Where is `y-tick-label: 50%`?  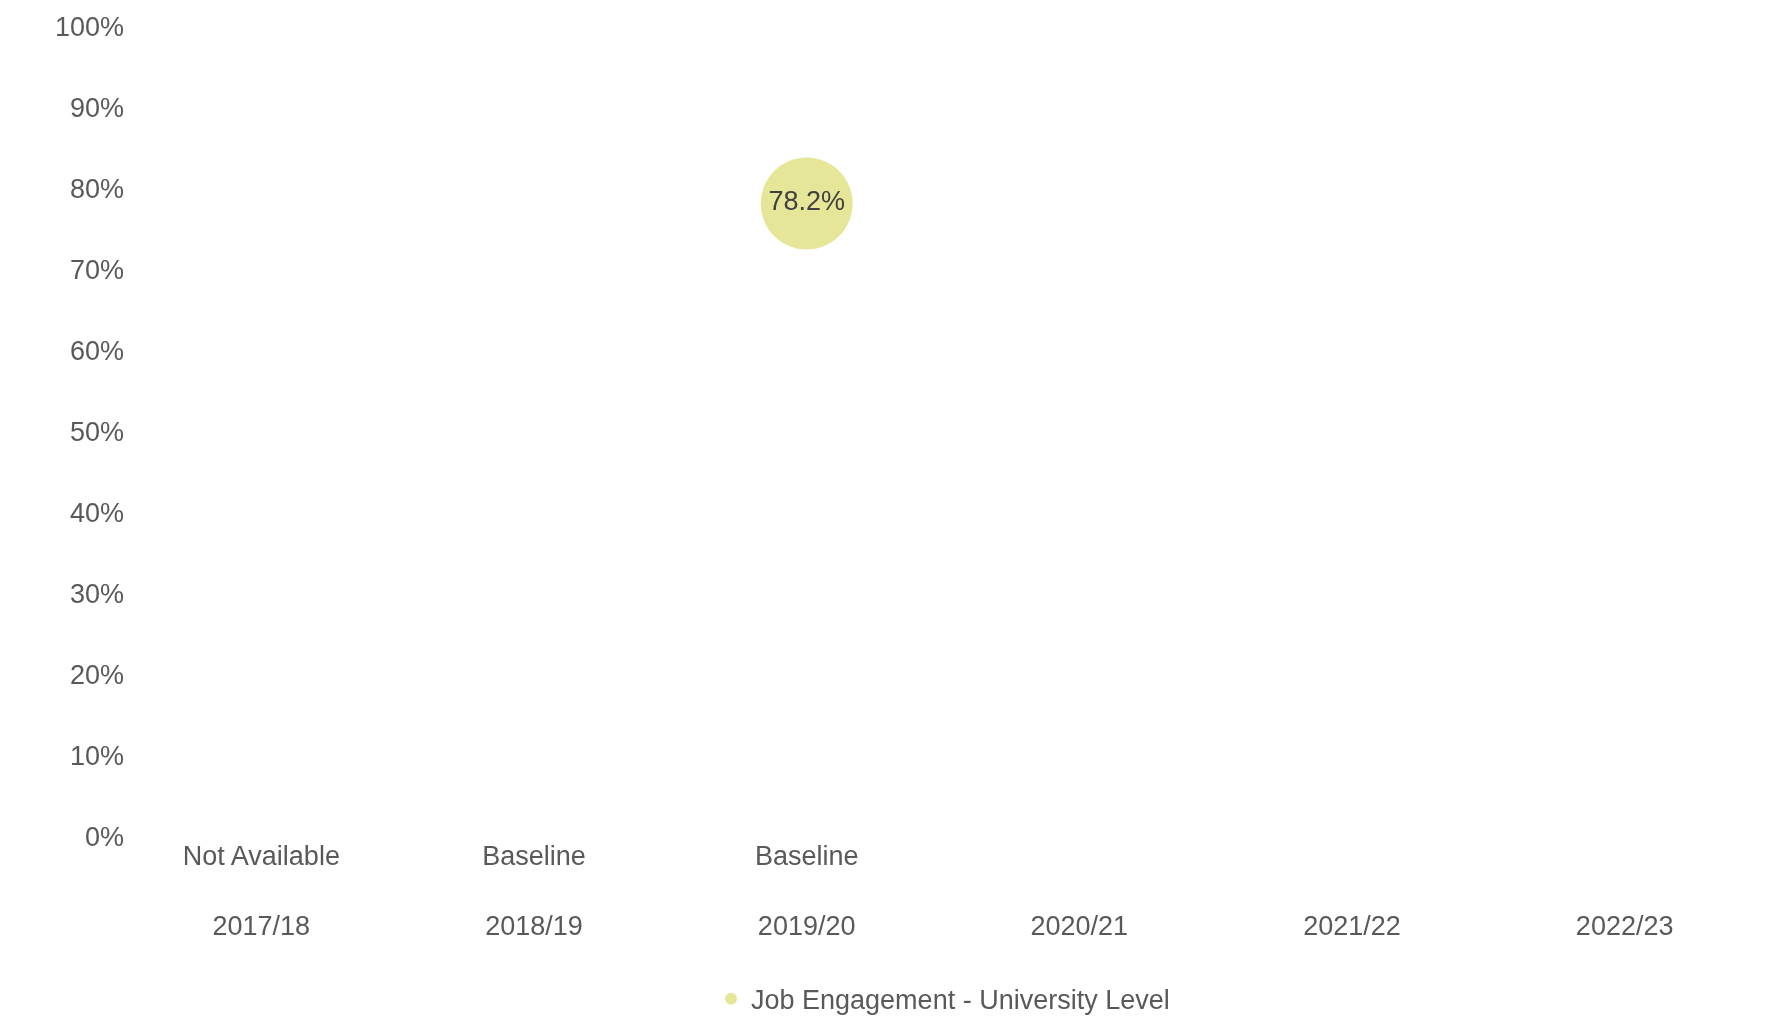
y-tick-label: 50% is located at coordinates (96, 432).